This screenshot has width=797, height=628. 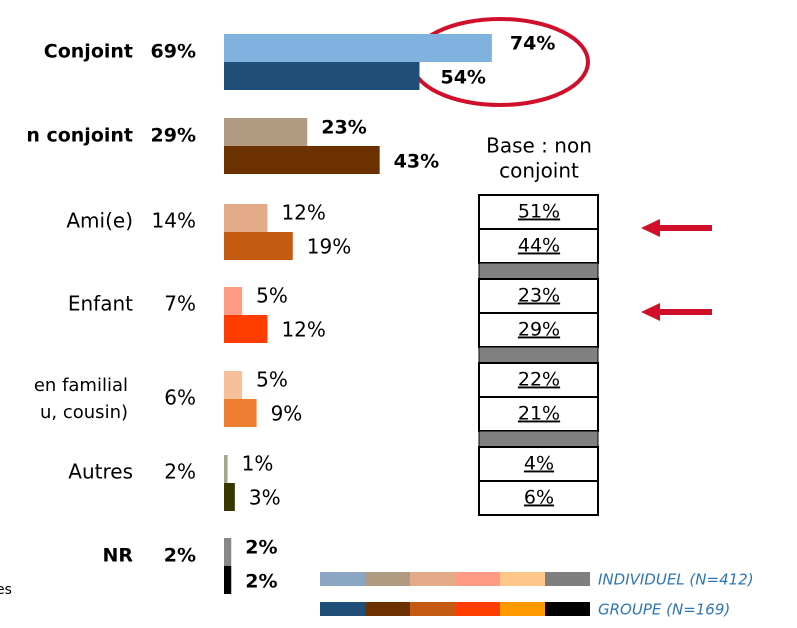 I want to click on table-title: conjoint, so click(x=539, y=171).